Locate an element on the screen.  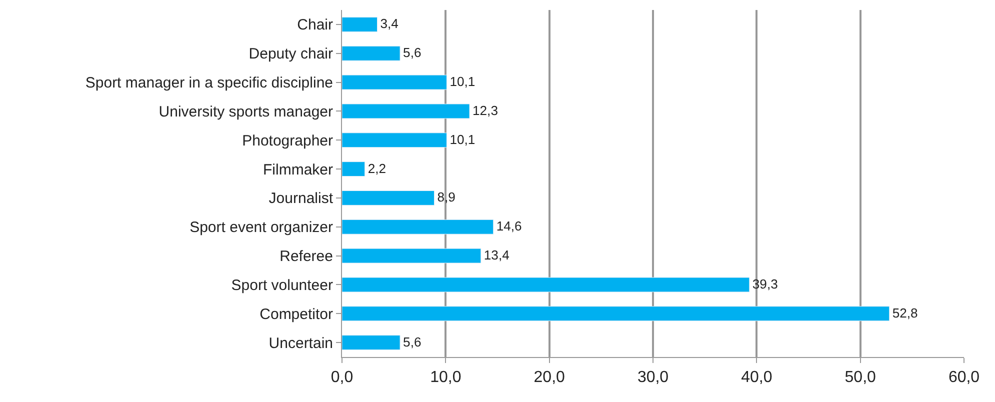
y-tick-label: Sport manager in a specific discipline is located at coordinates (209, 83).